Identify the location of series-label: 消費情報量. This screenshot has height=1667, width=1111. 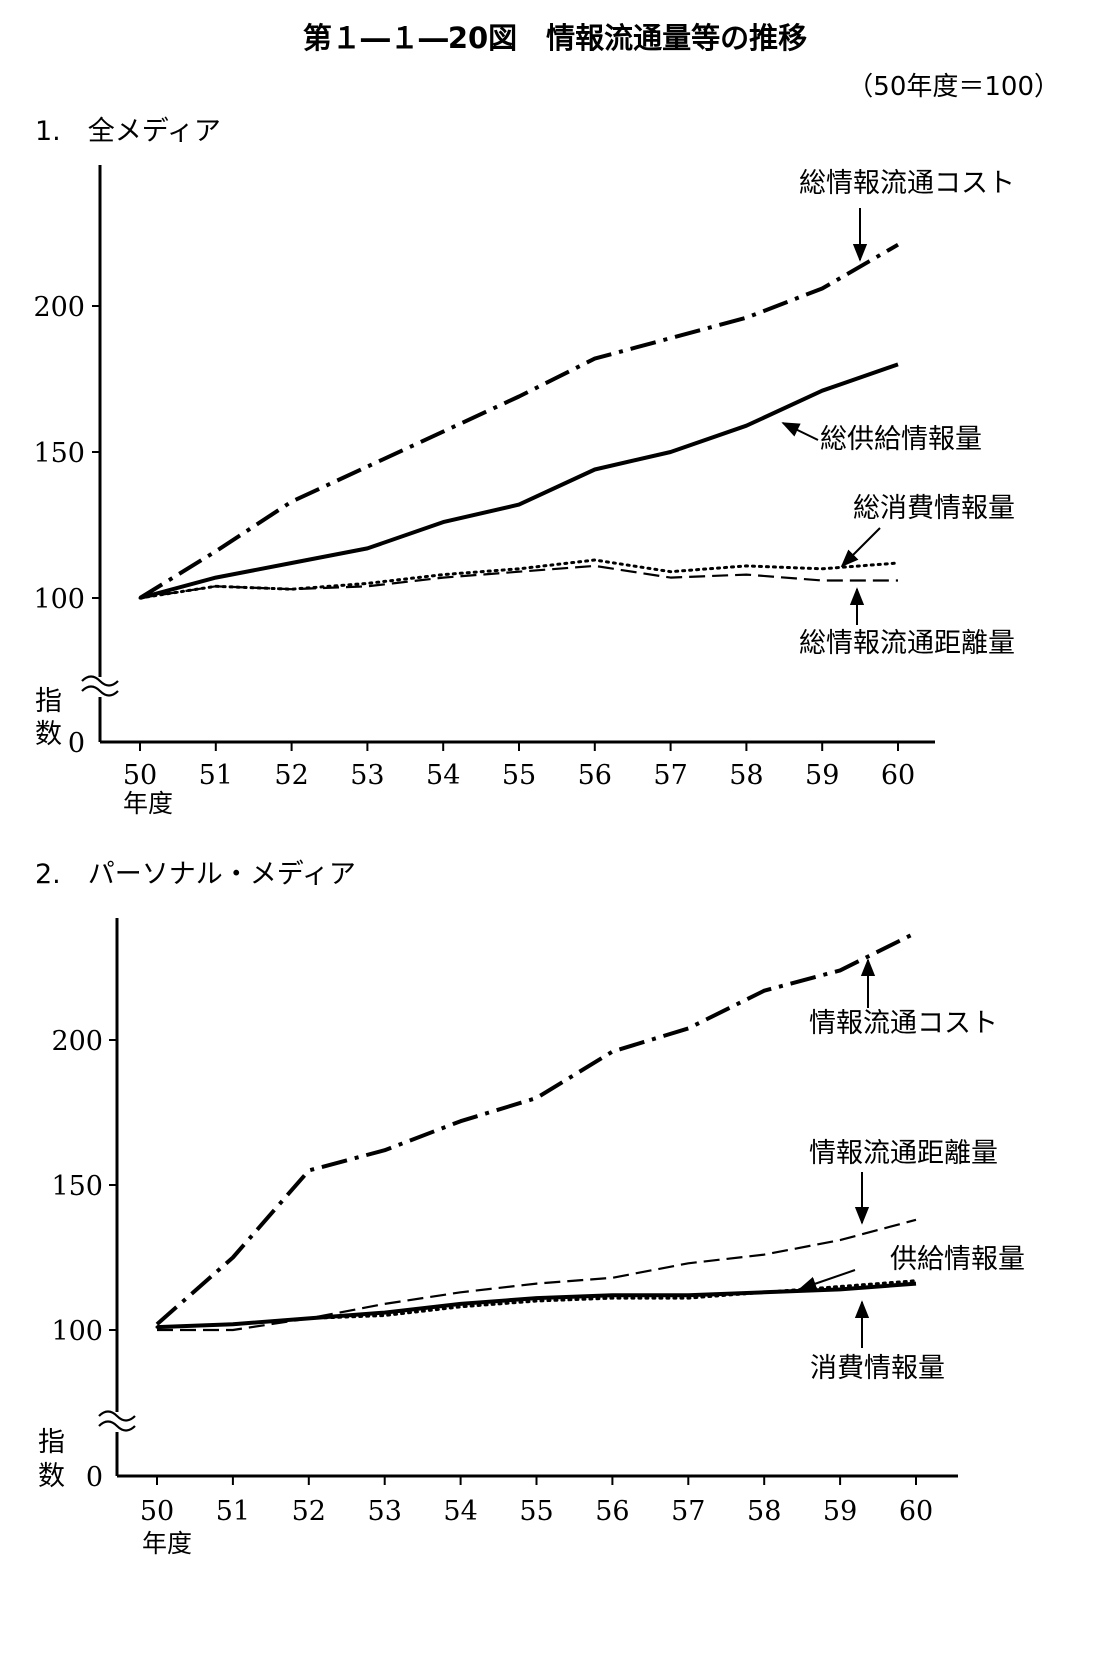
(877, 1368).